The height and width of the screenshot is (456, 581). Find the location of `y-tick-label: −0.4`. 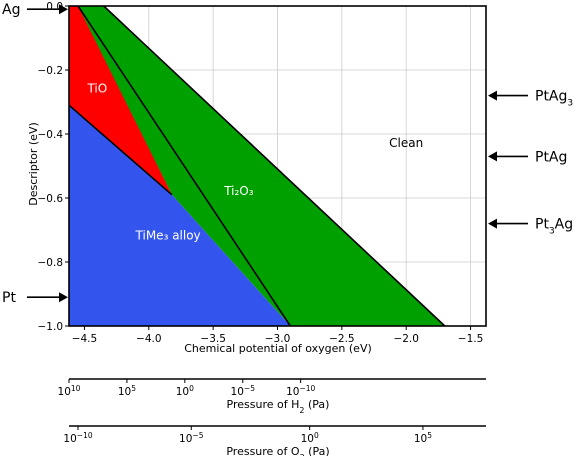

y-tick-label: −0.4 is located at coordinates (51, 135).